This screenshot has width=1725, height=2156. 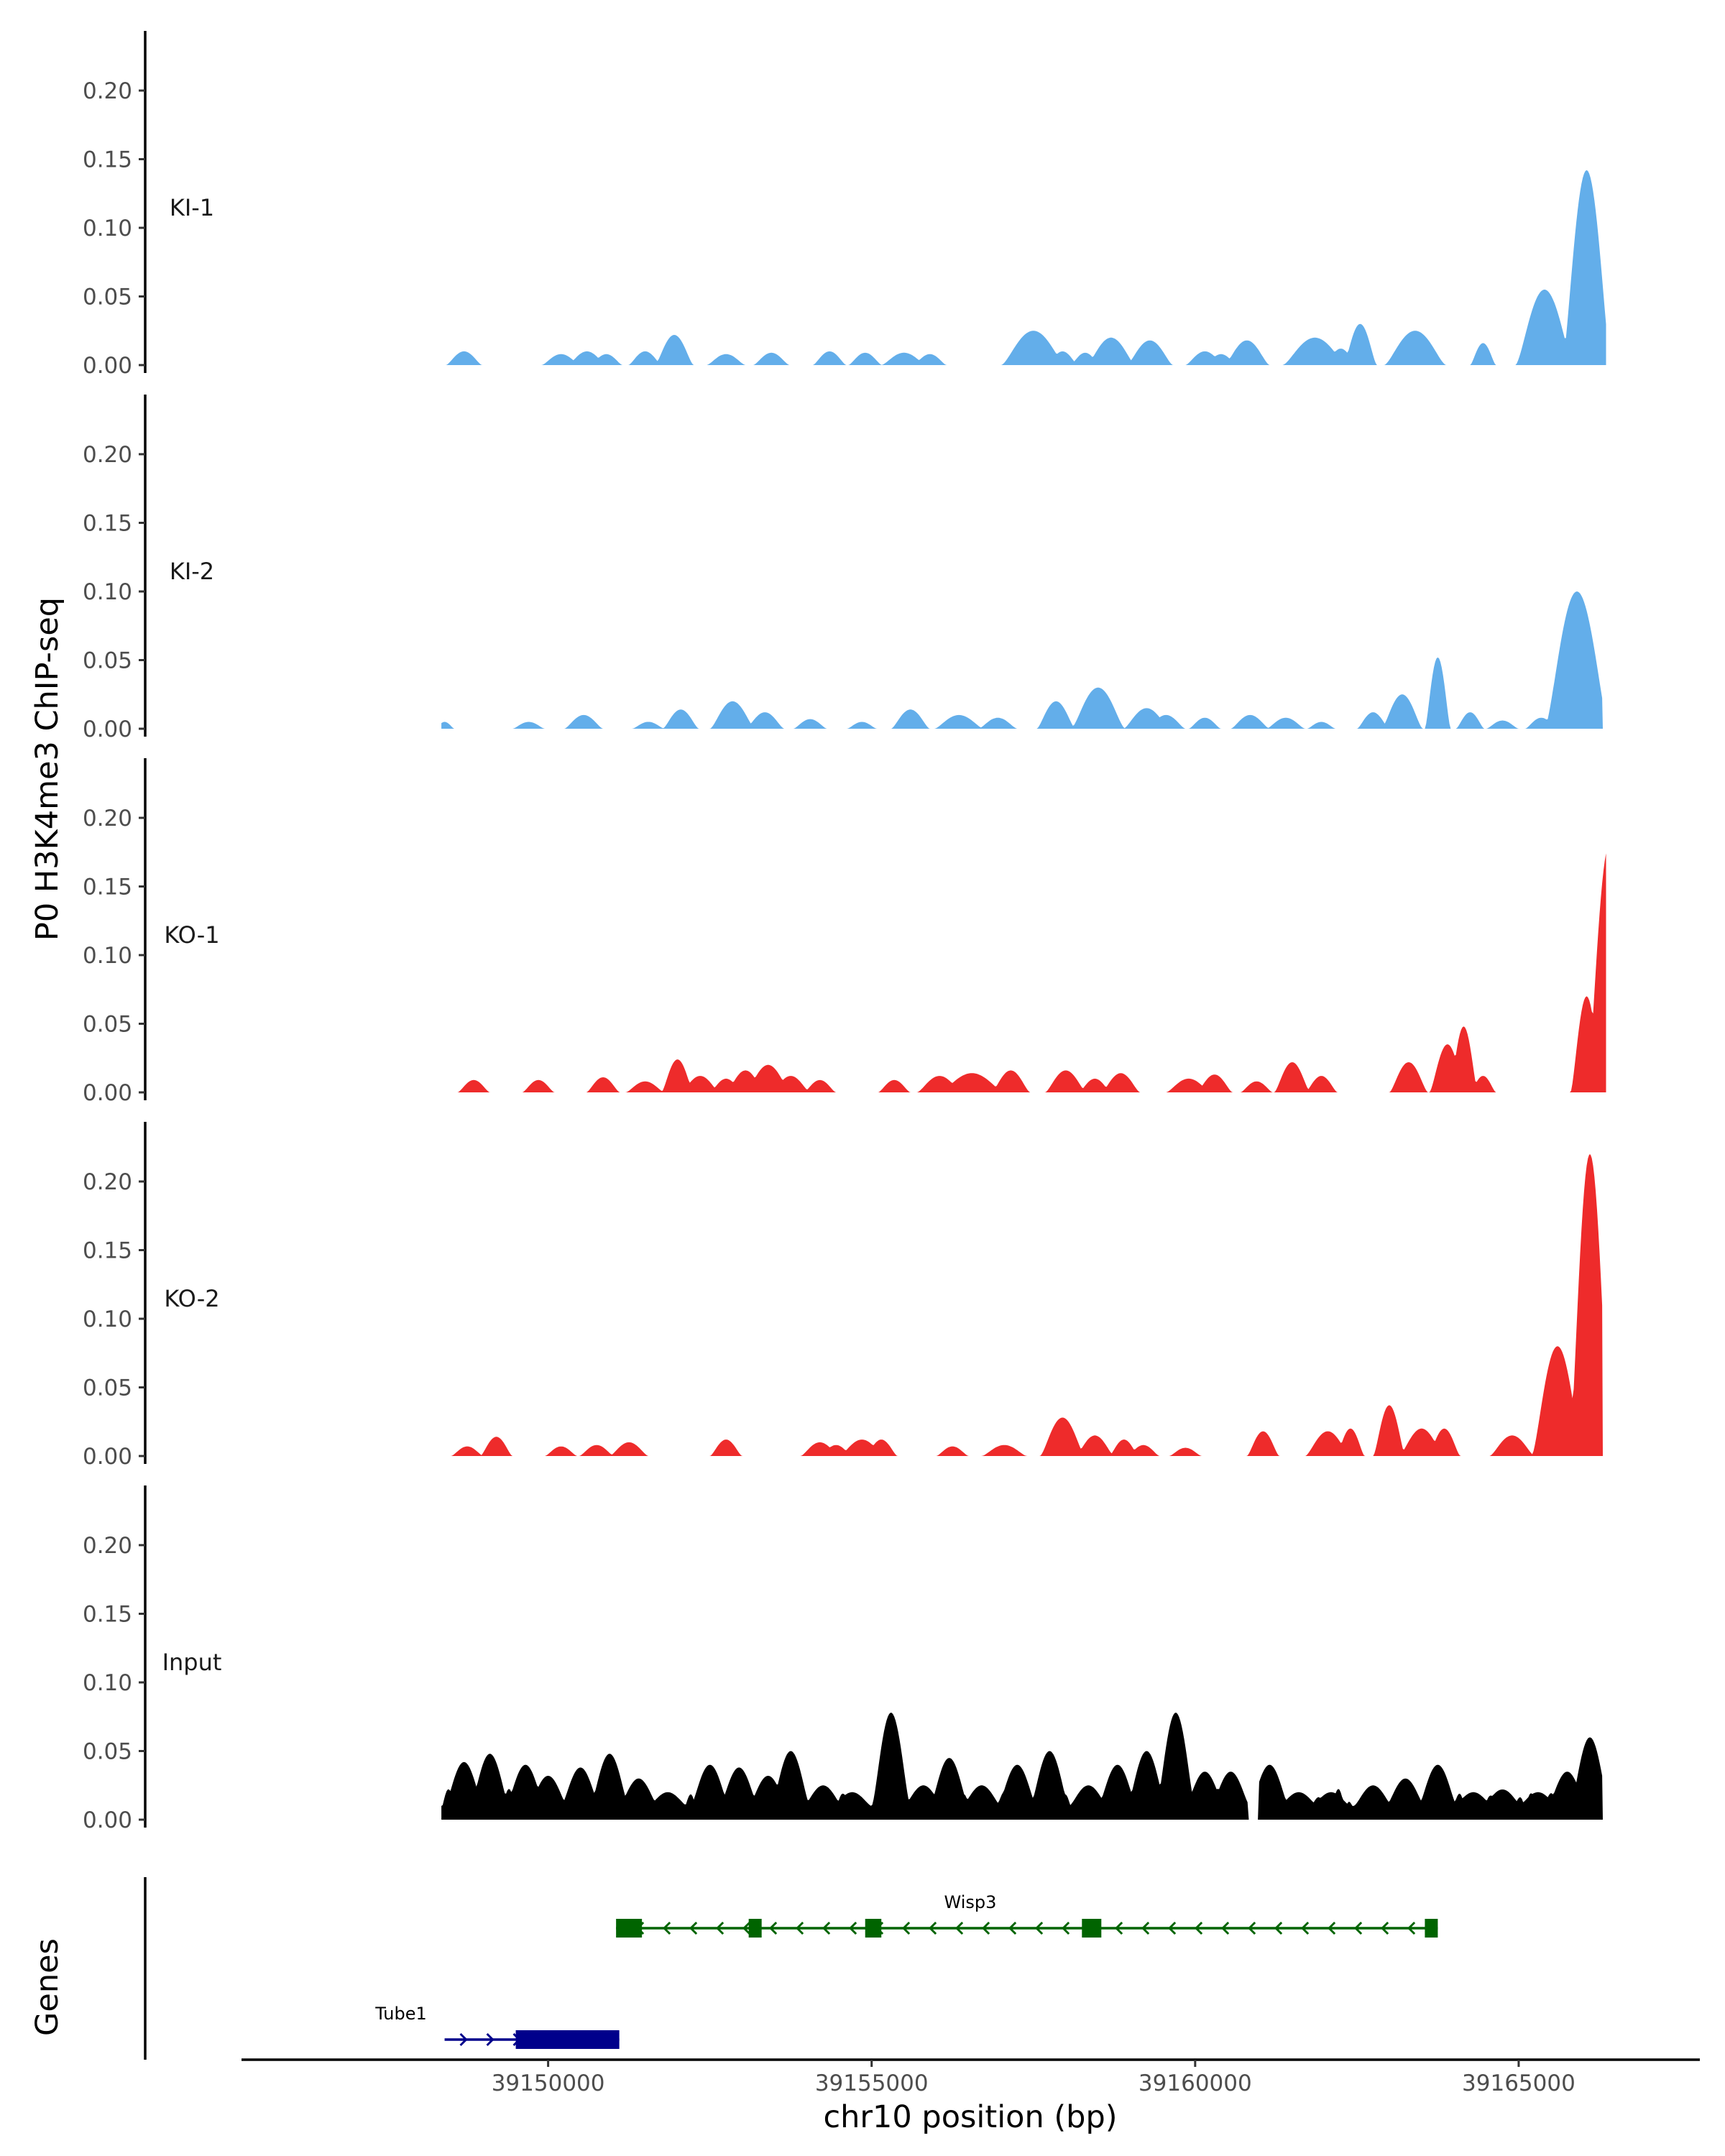 I want to click on track-label: KO-2, so click(x=191, y=1299).